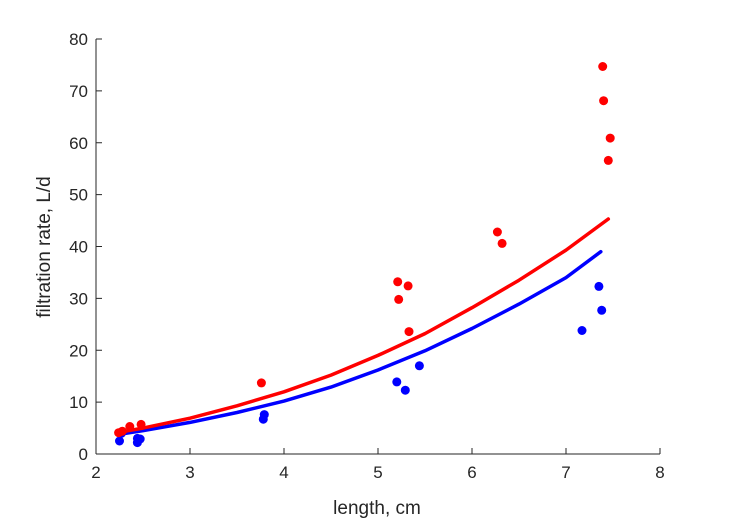  What do you see at coordinates (83, 454) in the screenshot?
I see `y-tick-label: 0` at bounding box center [83, 454].